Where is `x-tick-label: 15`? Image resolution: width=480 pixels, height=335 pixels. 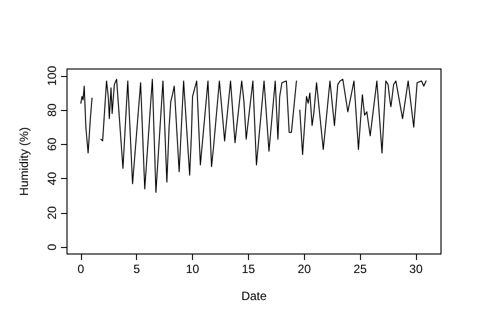
x-tick-label: 15 is located at coordinates (249, 269).